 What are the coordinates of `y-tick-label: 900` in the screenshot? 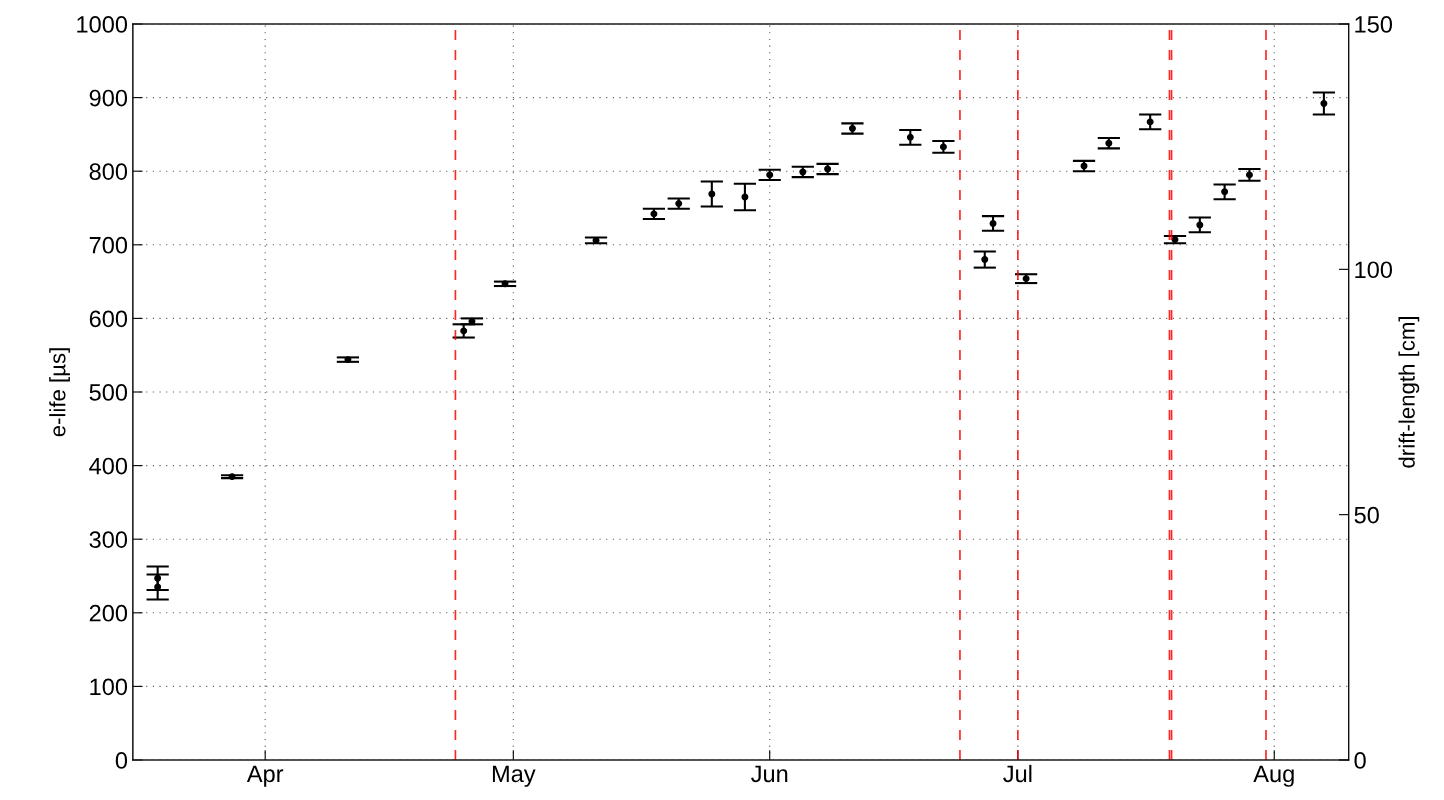 It's located at (108, 98).